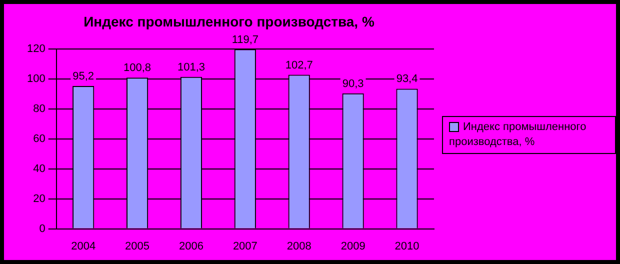 This screenshot has height=264, width=620. Describe the element at coordinates (83, 76) in the screenshot. I see `data-label: 95,2` at that location.